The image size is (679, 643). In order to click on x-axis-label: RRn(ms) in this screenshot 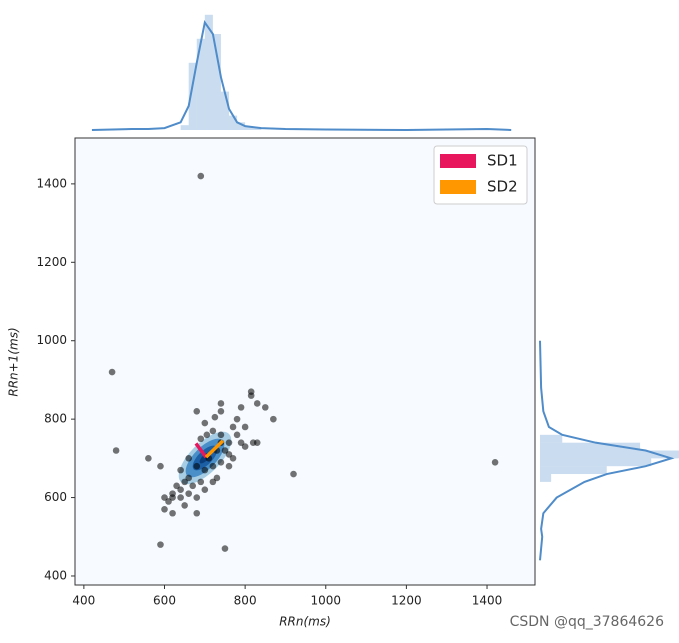, I will do `click(305, 622)`.